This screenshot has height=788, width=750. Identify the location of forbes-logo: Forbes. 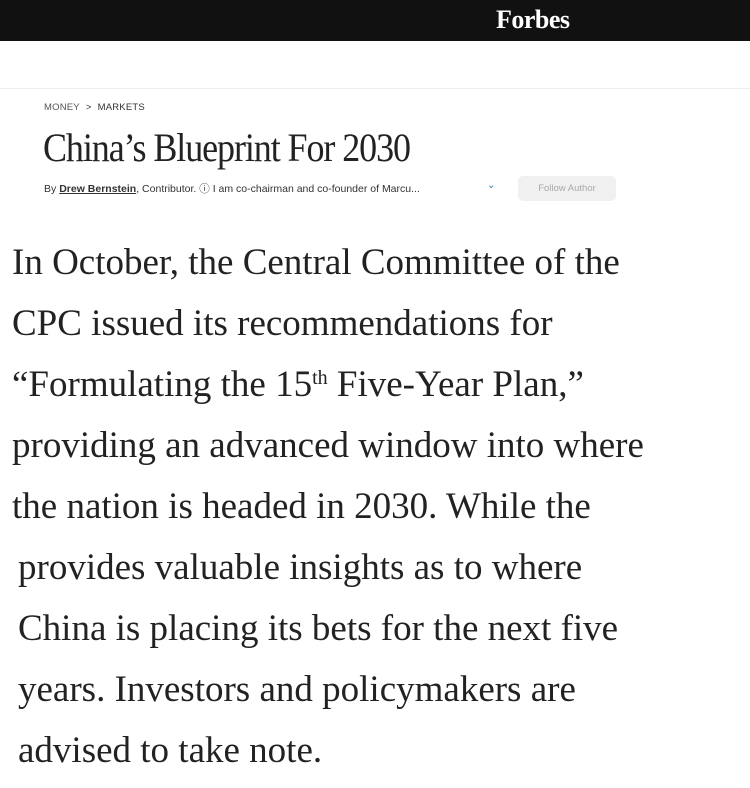
(533, 19).